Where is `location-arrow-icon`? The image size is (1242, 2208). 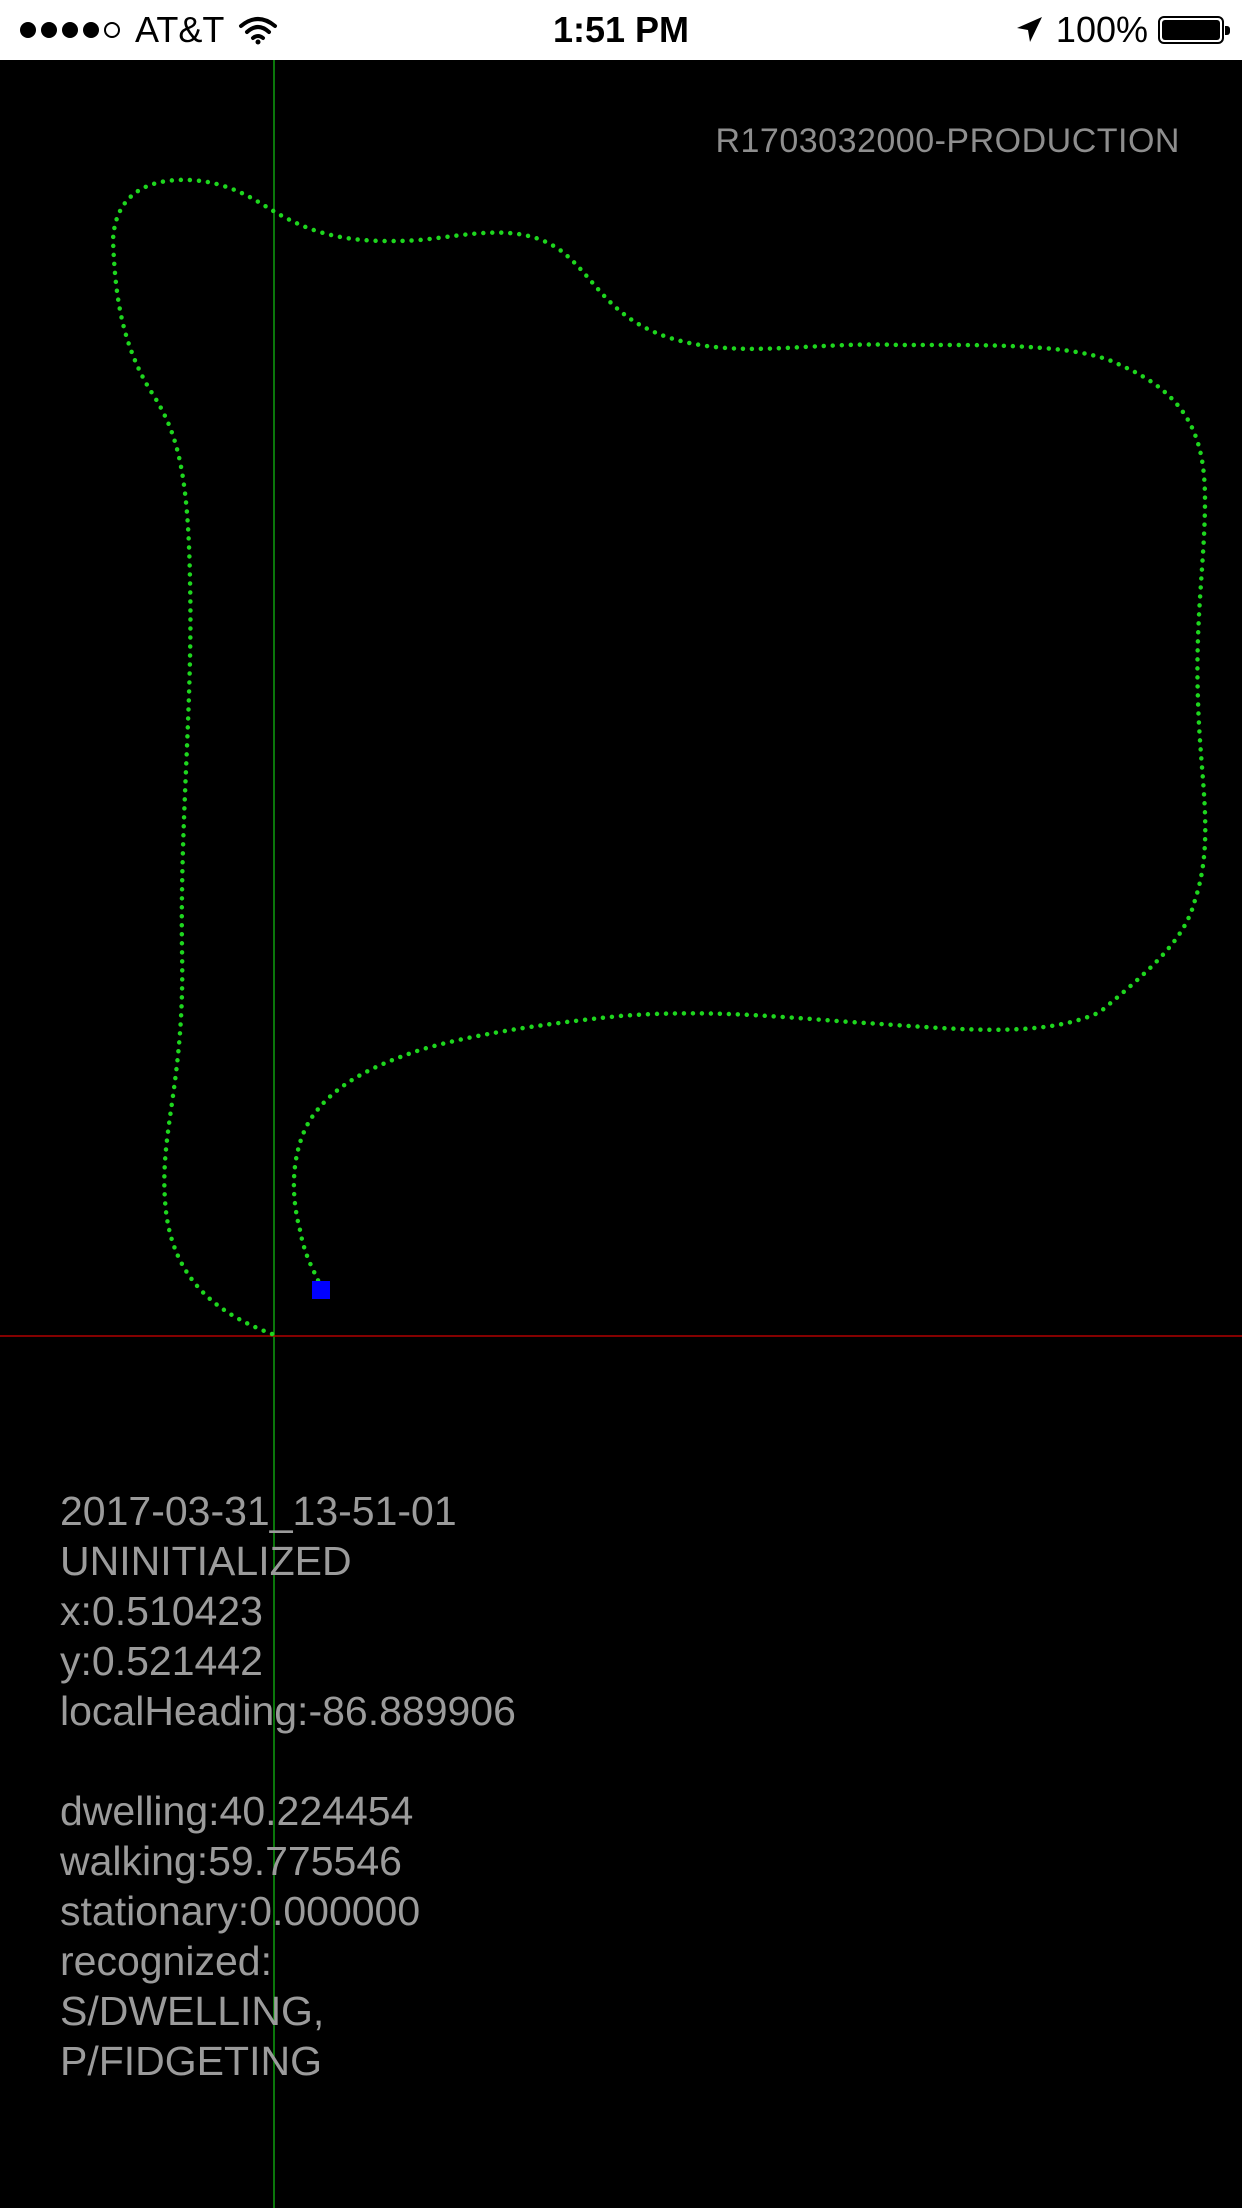 location-arrow-icon is located at coordinates (1029, 29).